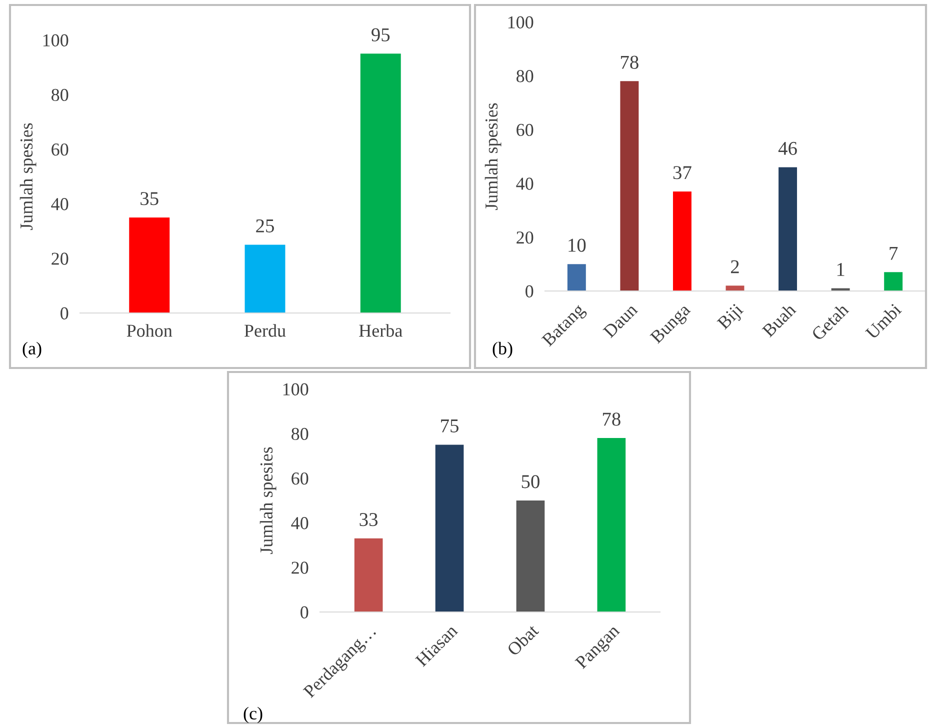 The height and width of the screenshot is (725, 928). What do you see at coordinates (381, 35) in the screenshot?
I see `data-label: 95` at bounding box center [381, 35].